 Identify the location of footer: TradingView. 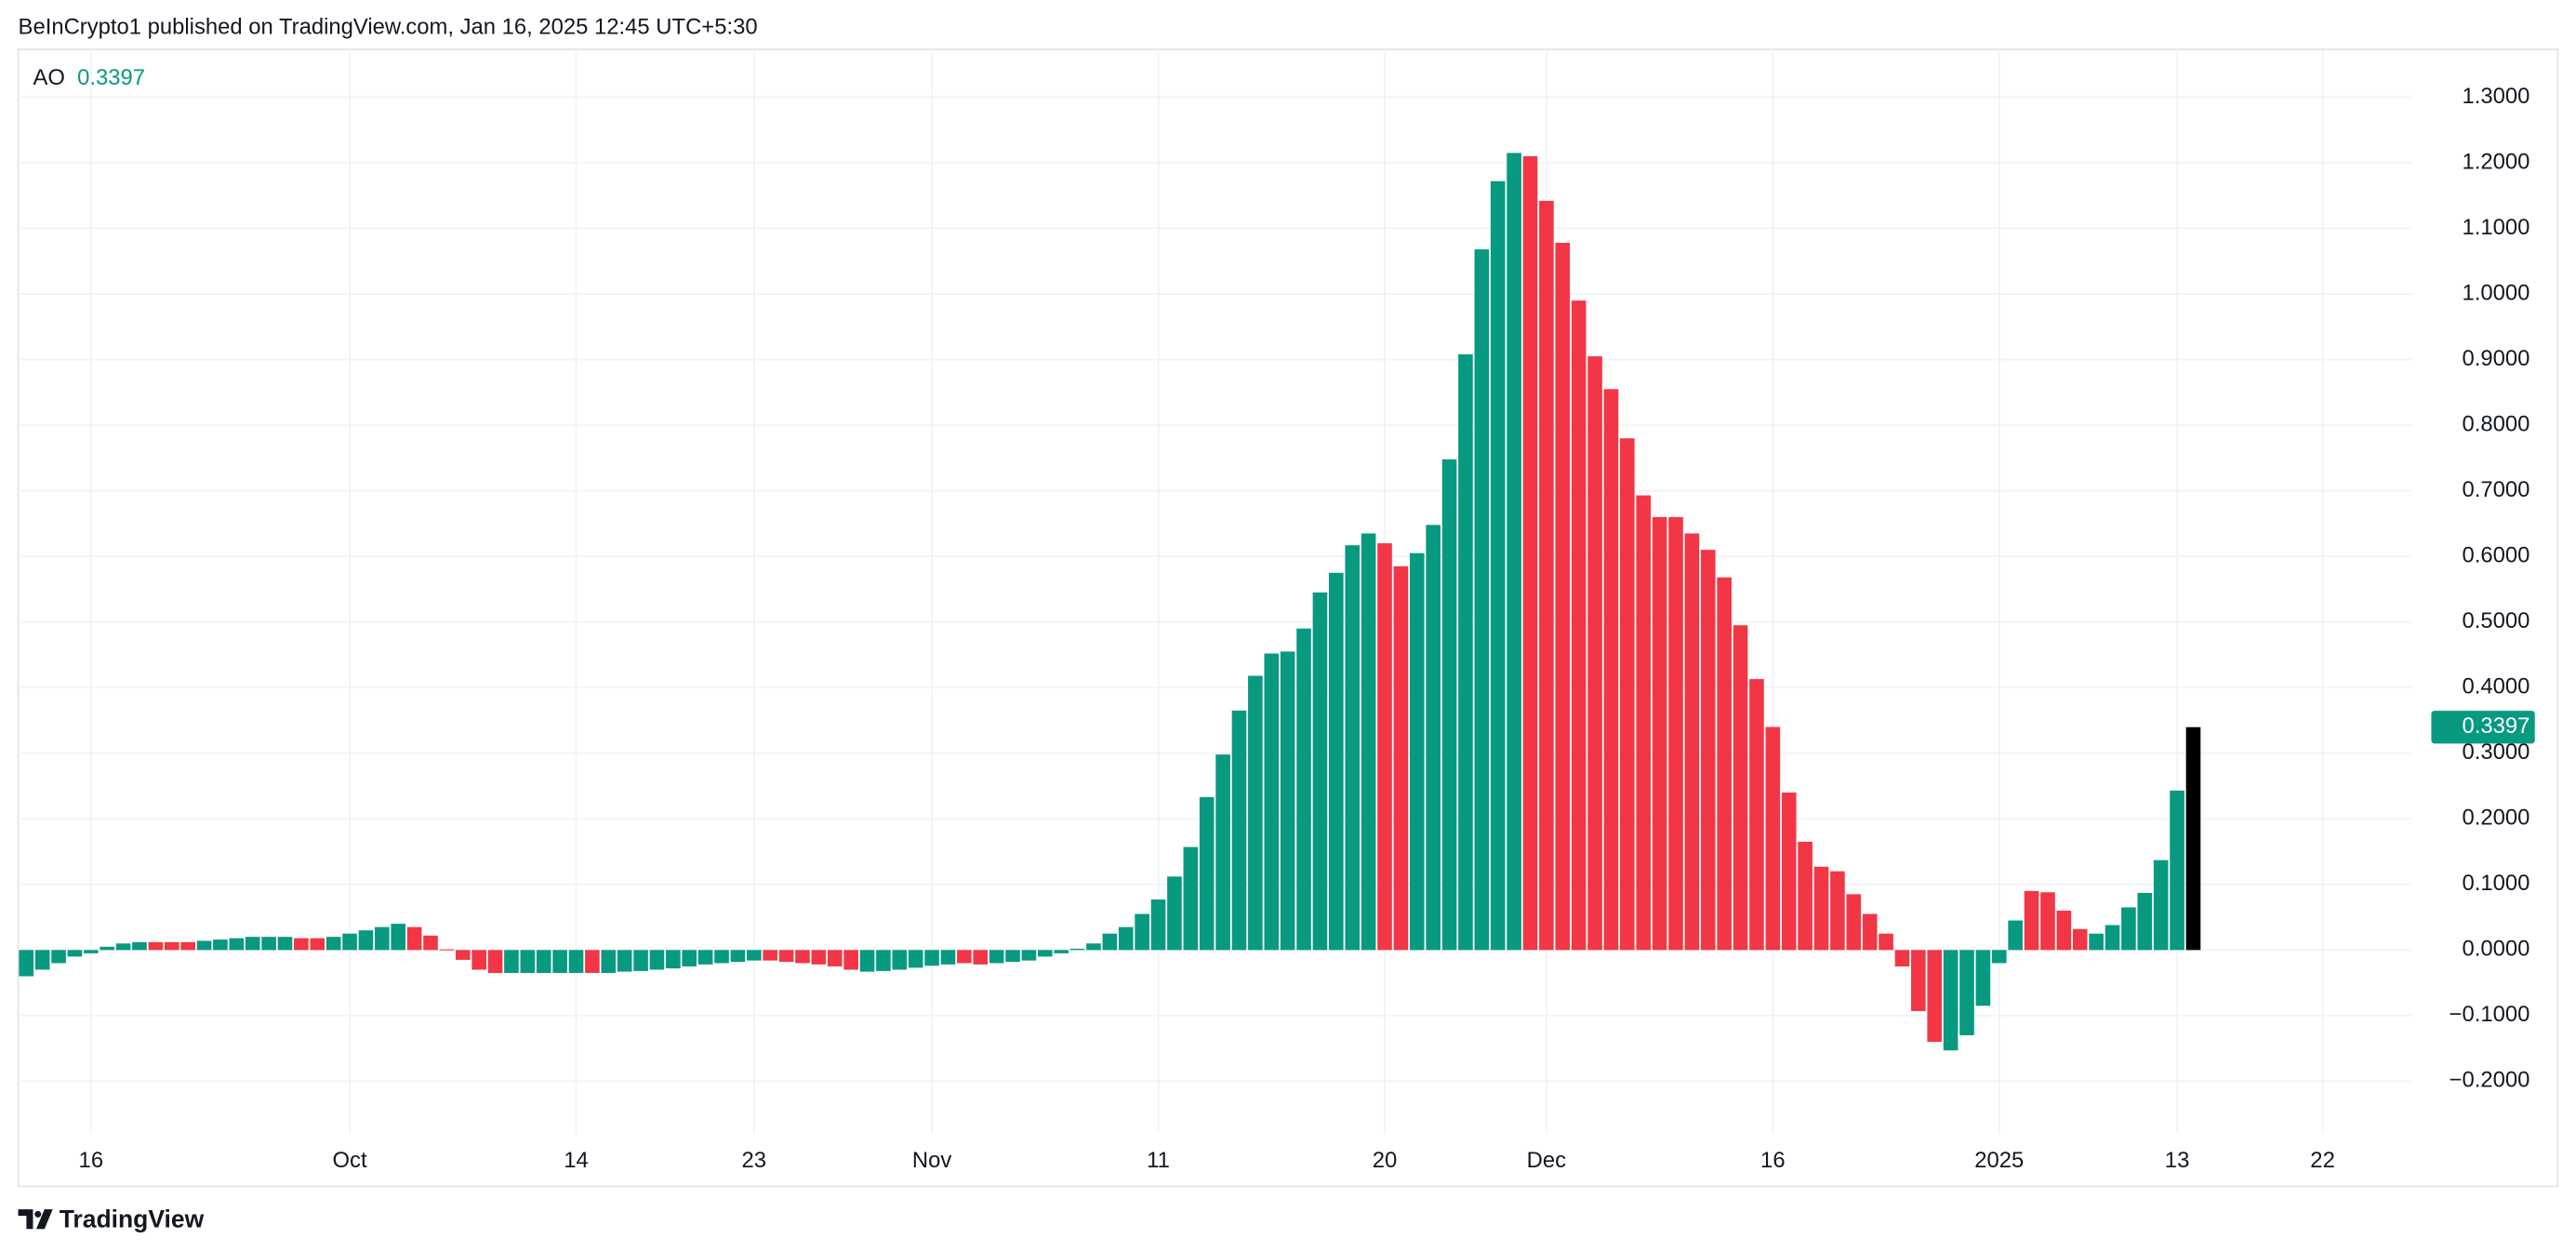
(132, 1218).